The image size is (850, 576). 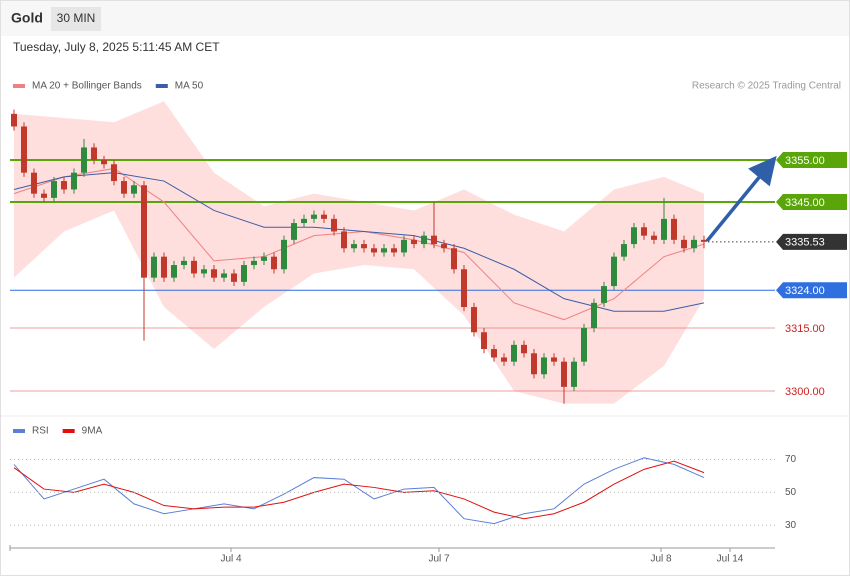 What do you see at coordinates (791, 492) in the screenshot?
I see `y-tick-label: 50` at bounding box center [791, 492].